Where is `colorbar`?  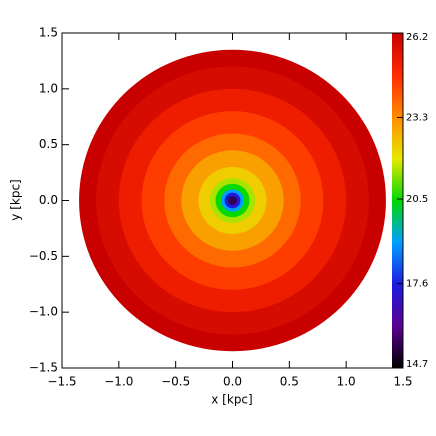
colorbar is located at coordinates (397, 200).